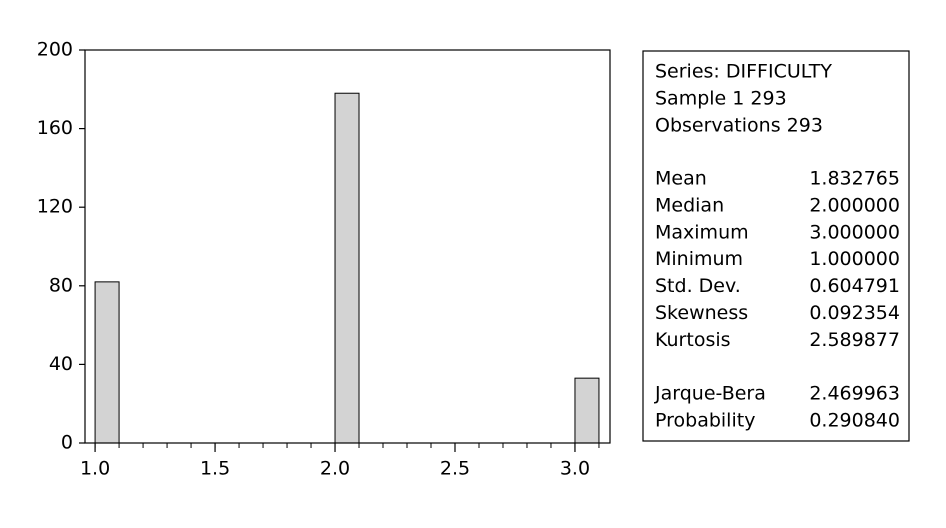  I want to click on y-tick-label: 200, so click(55, 50).